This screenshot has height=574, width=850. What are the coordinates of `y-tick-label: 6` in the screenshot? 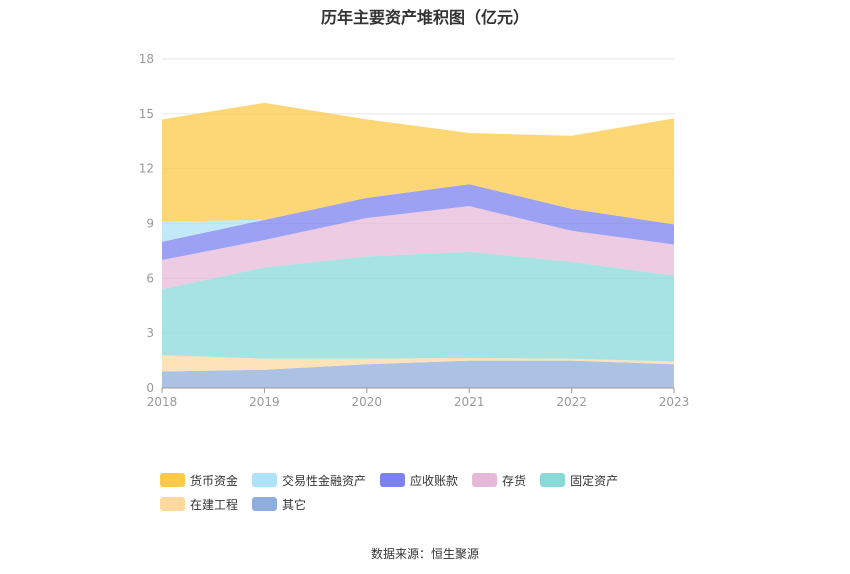 It's located at (150, 278).